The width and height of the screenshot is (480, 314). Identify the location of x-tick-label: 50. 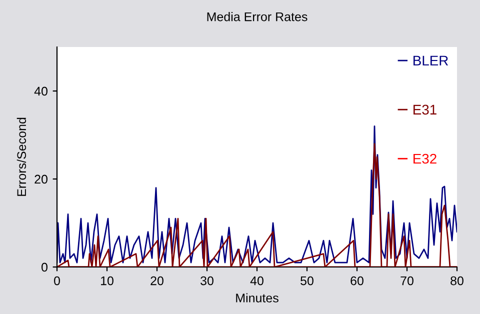
(307, 281).